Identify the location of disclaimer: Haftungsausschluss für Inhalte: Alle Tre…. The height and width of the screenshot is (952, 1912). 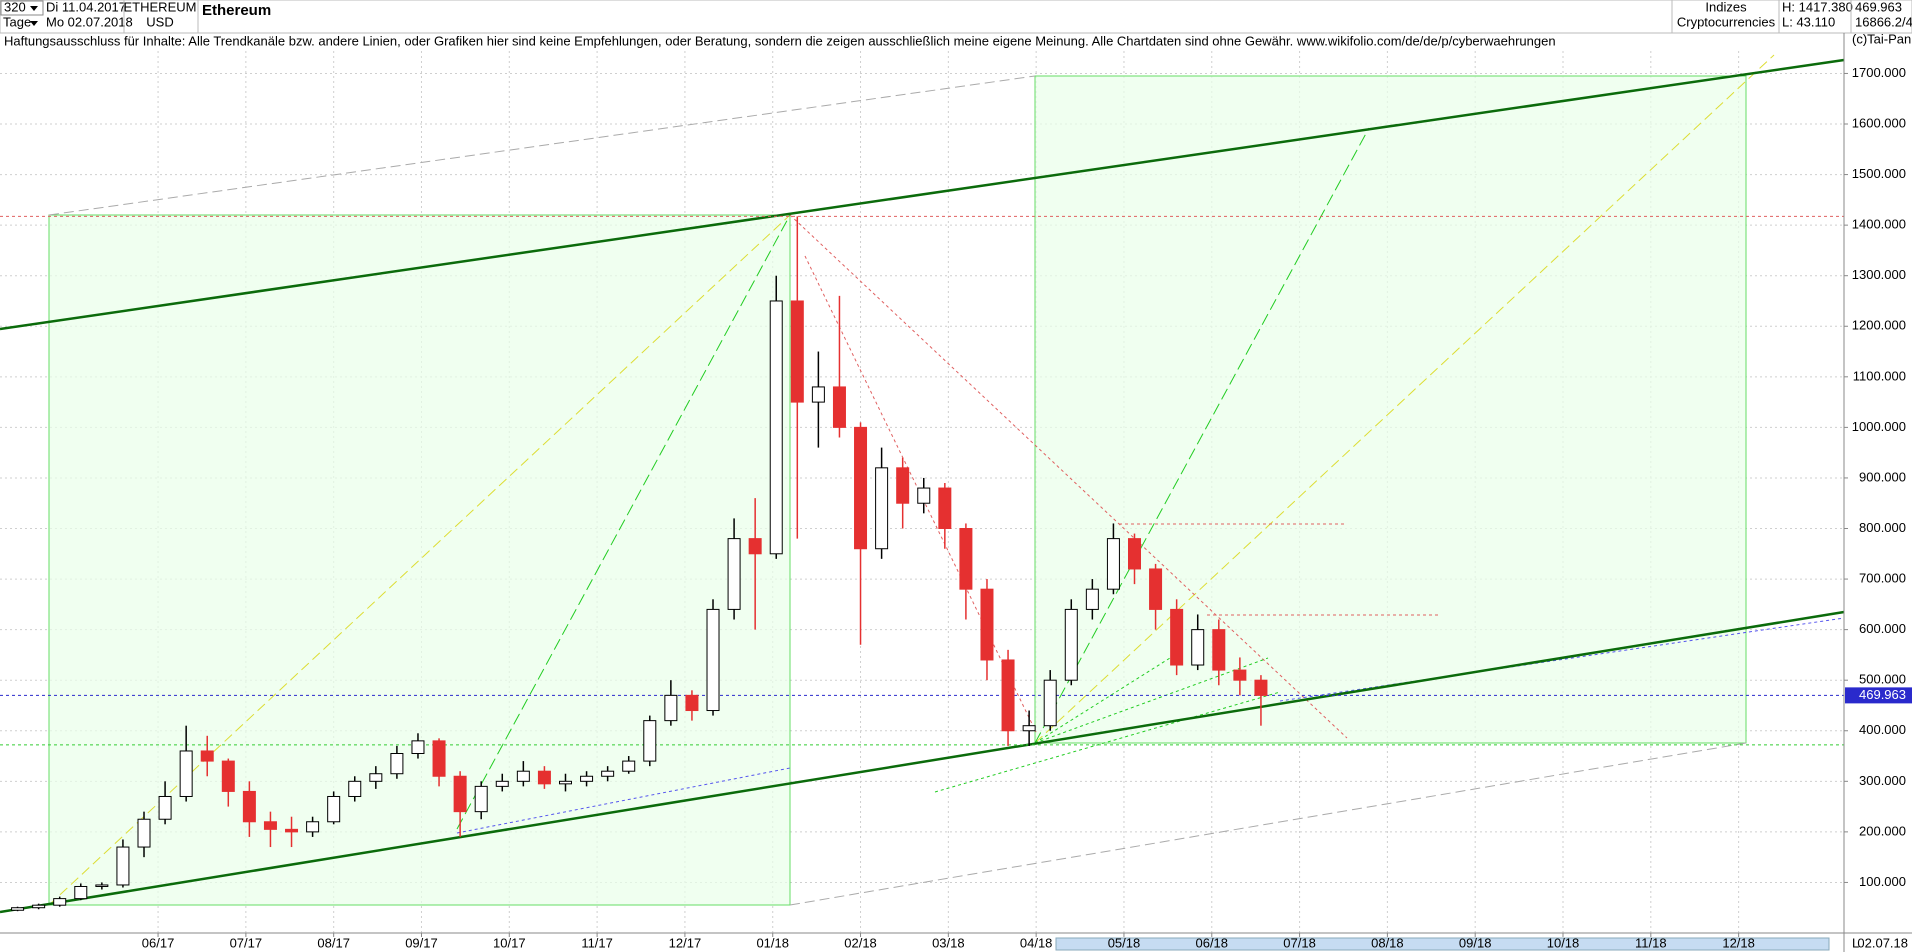
(780, 40).